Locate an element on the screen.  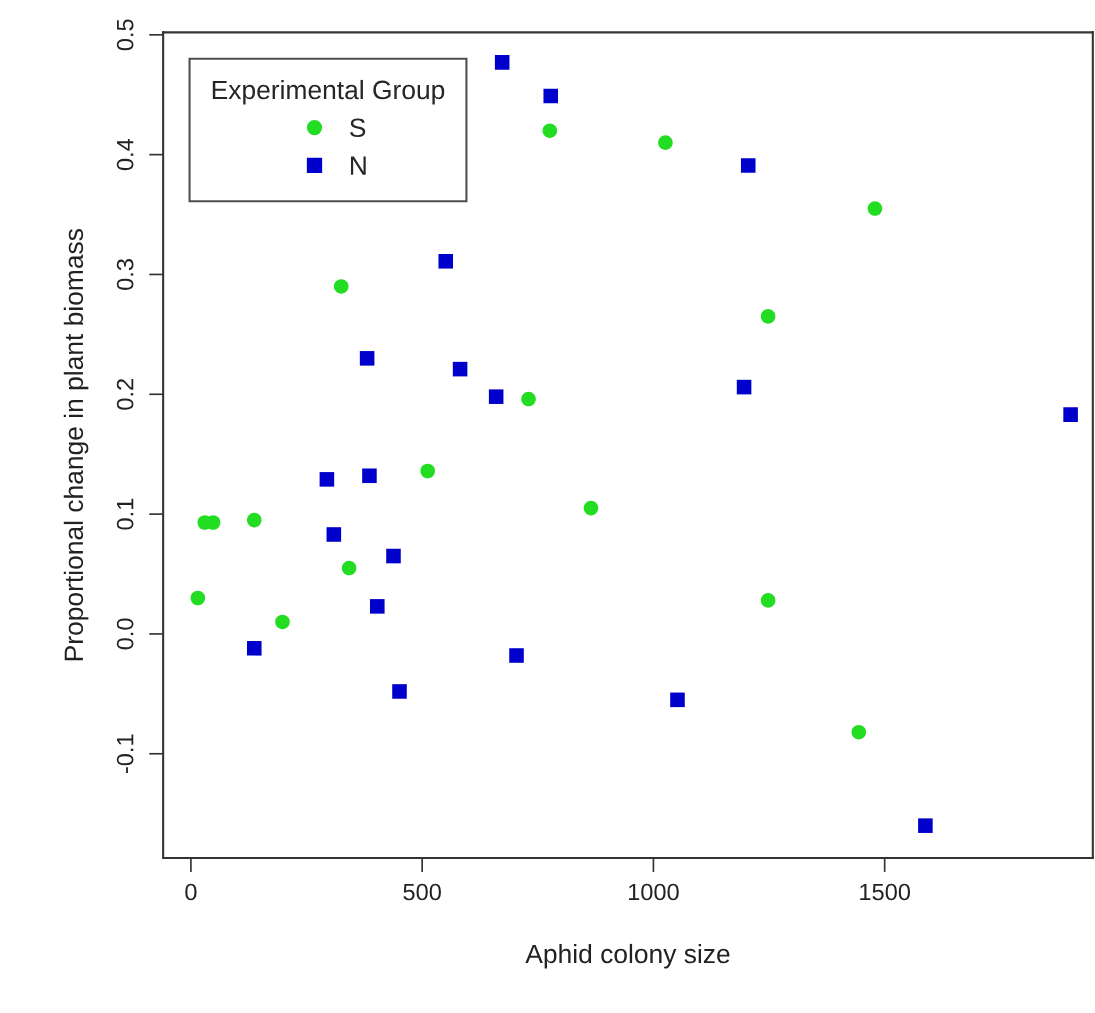
y-tick-label: 0.3 is located at coordinates (125, 274).